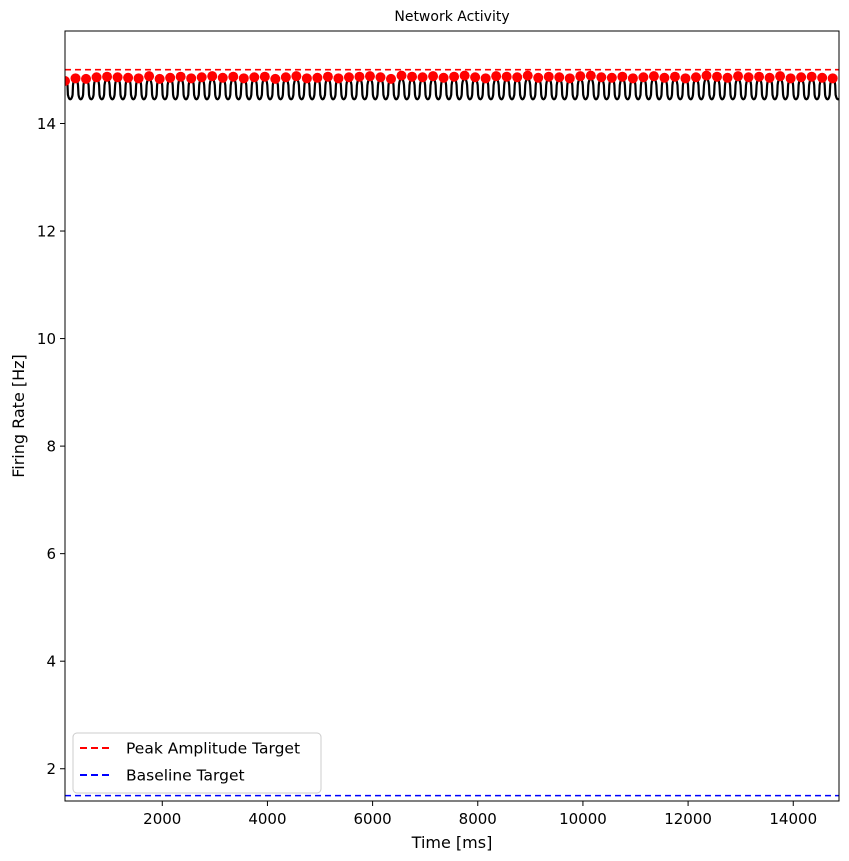 The height and width of the screenshot is (861, 849). Describe the element at coordinates (185, 776) in the screenshot. I see `legend-label-baseline-target: Baseline Target` at that location.